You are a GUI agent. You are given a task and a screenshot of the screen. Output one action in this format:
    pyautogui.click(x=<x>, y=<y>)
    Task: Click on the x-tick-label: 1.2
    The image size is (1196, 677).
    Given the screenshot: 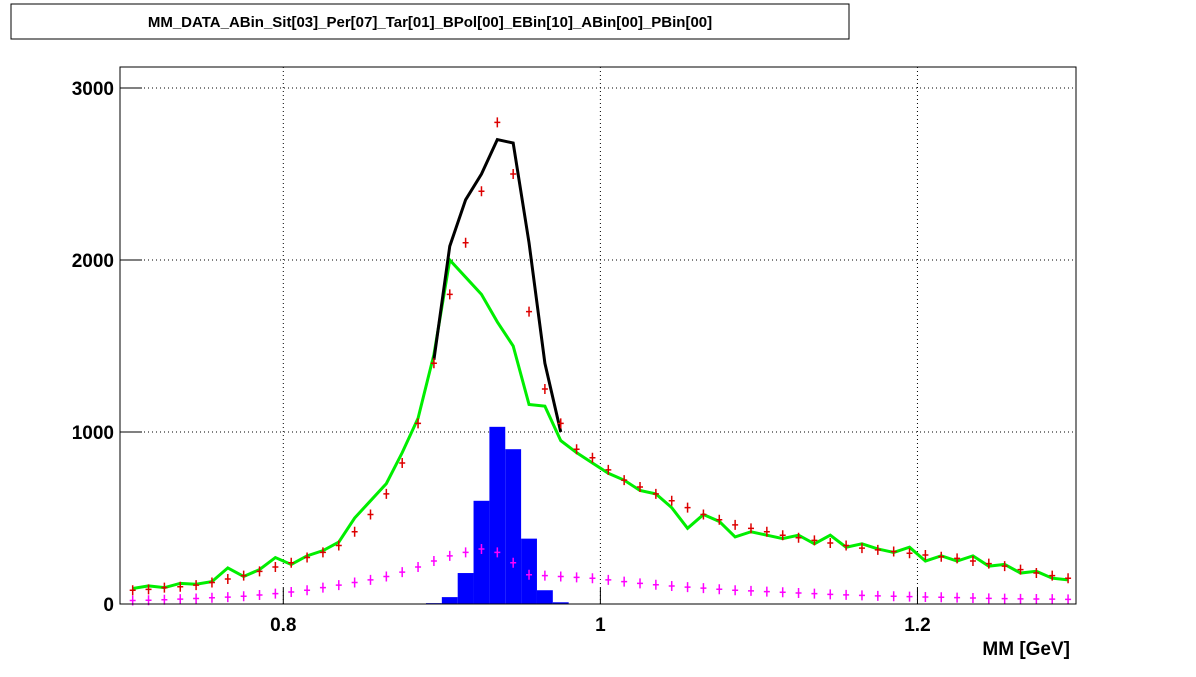 What is the action you would take?
    pyautogui.click(x=917, y=625)
    